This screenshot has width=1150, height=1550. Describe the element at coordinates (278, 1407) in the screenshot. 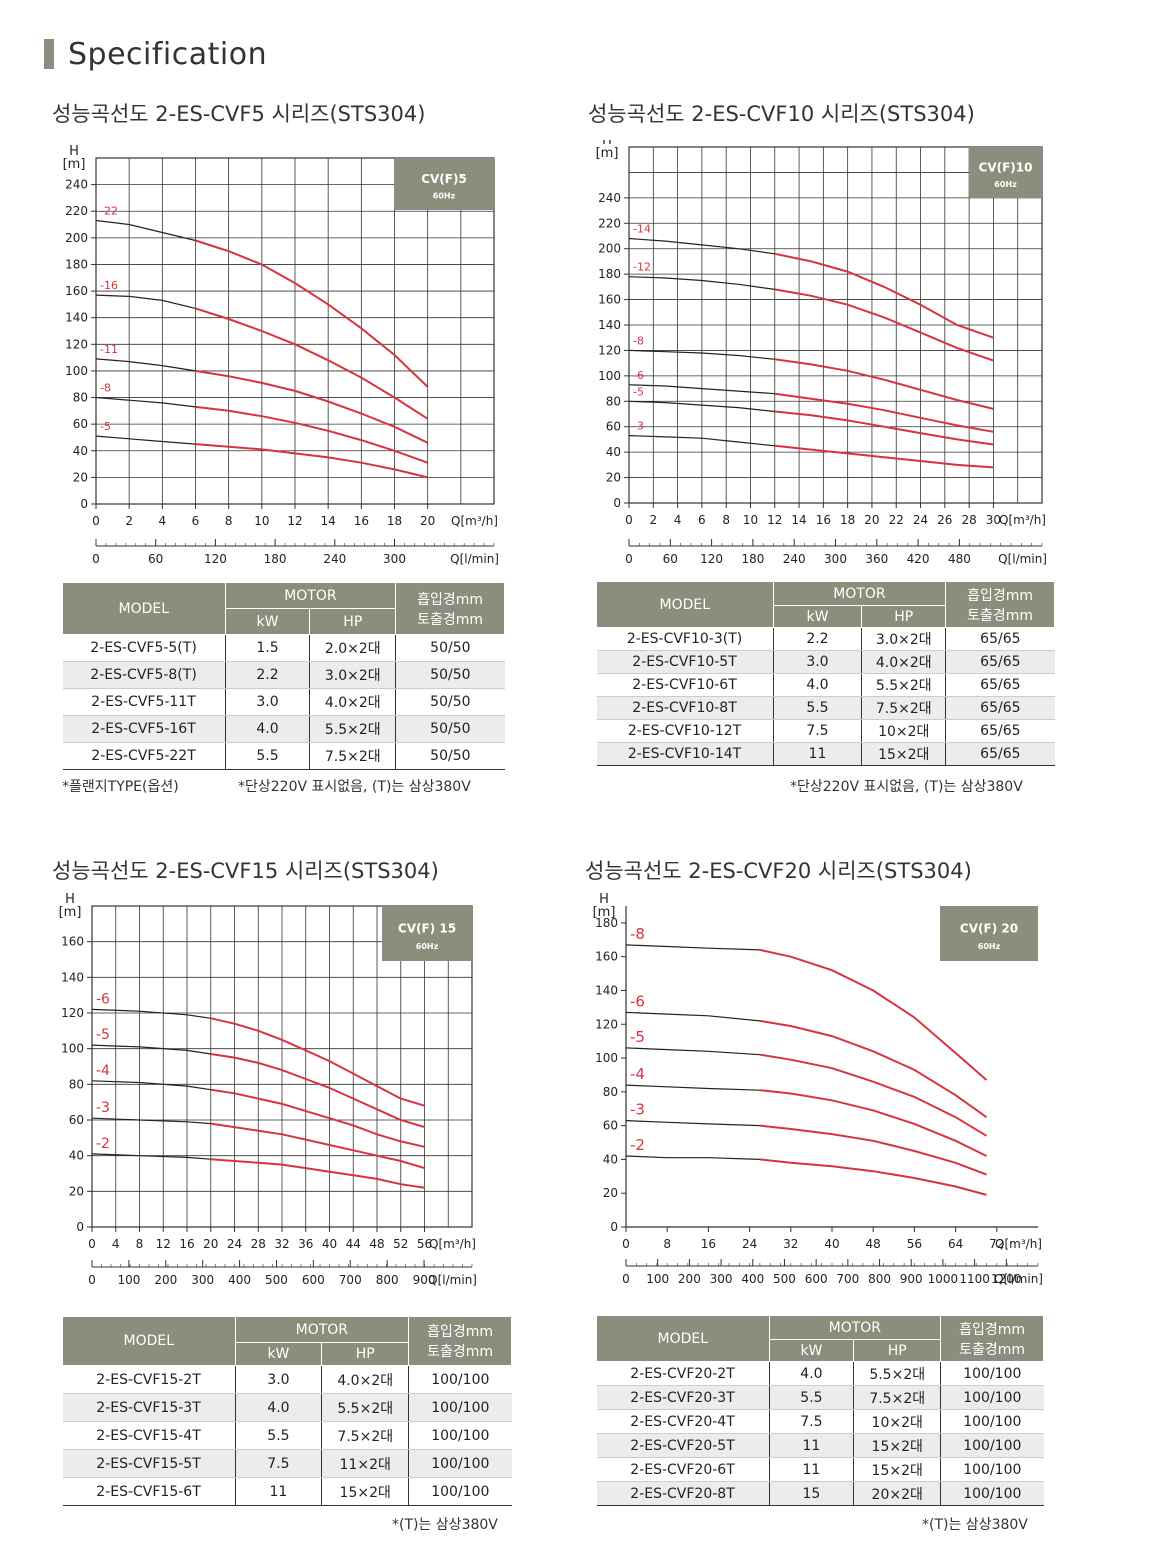

I see `cell-kw: 4.0` at that location.